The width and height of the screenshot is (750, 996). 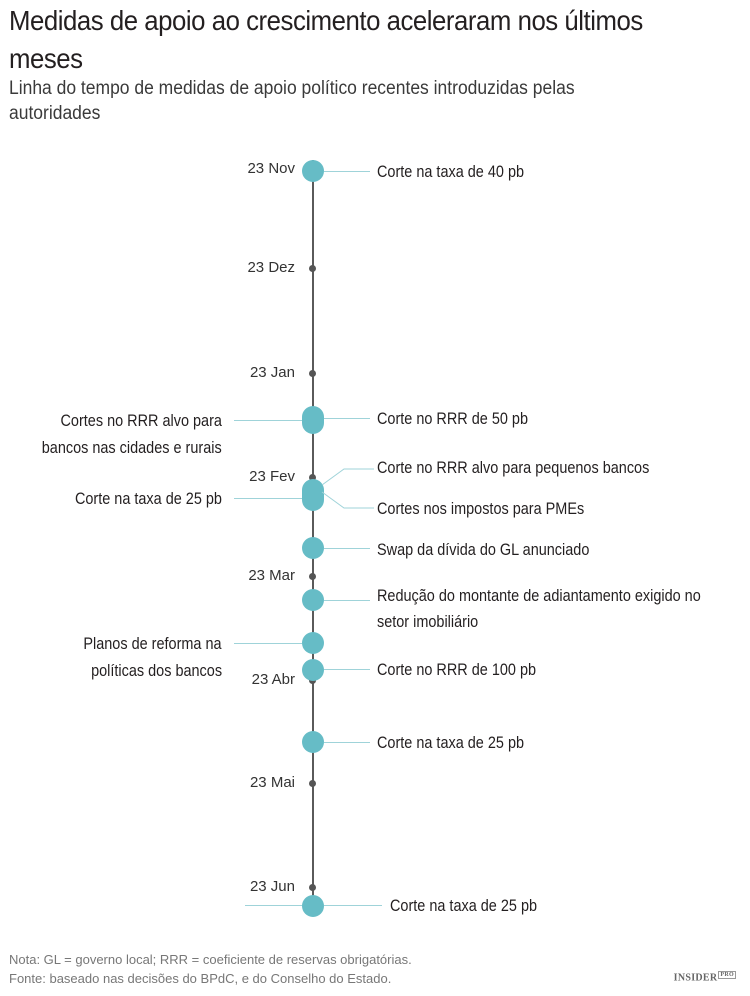 I want to click on month-label: 23 Fev, so click(x=272, y=476).